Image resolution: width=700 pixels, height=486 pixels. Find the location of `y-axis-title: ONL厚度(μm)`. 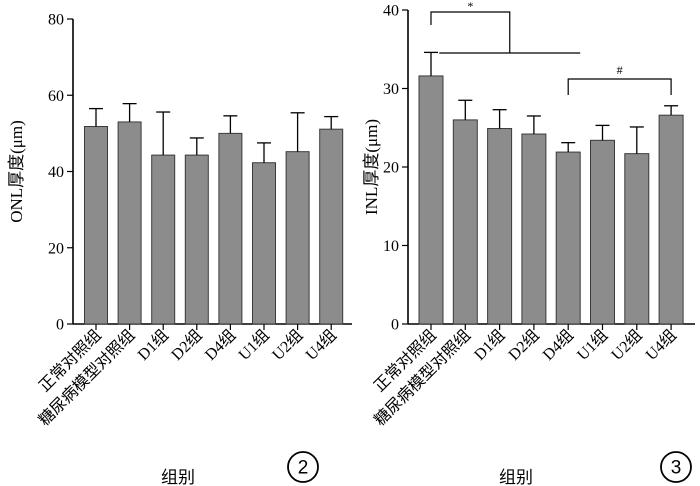

y-axis-title: ONL厚度(μm) is located at coordinates (16, 171).